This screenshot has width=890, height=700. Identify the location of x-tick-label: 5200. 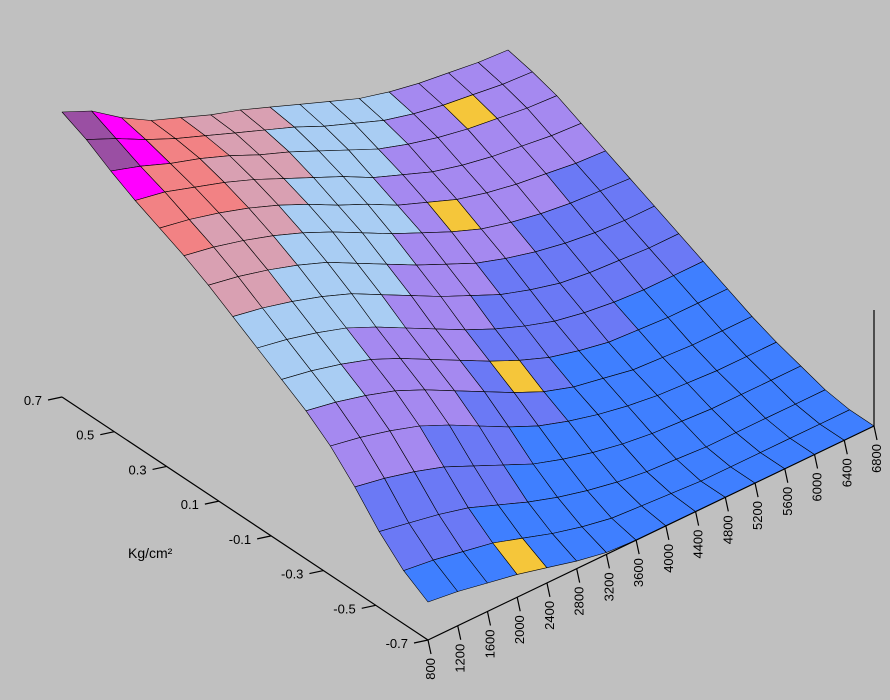
(757, 515).